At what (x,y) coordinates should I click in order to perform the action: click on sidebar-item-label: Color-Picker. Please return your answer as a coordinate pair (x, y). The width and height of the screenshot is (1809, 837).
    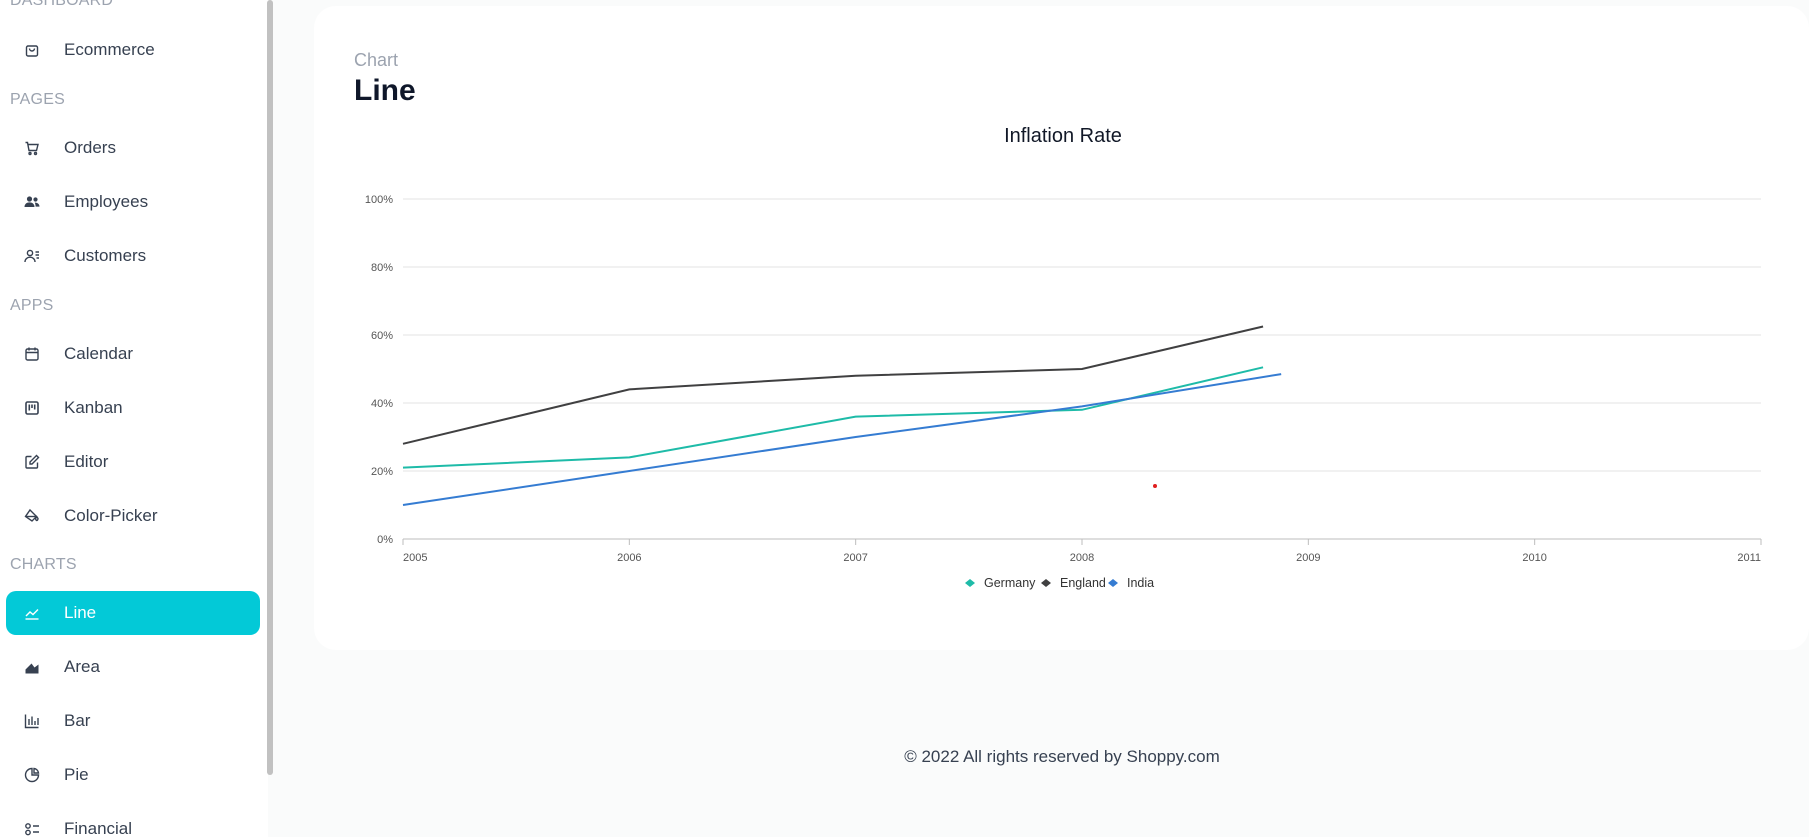
    Looking at the image, I should click on (111, 515).